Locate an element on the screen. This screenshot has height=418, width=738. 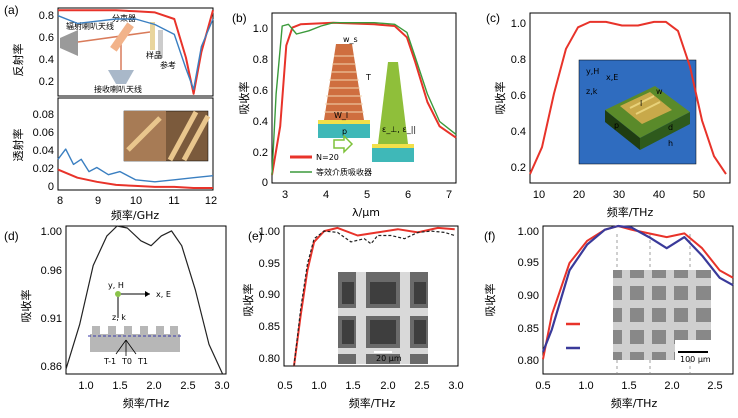
c-w-label: w is located at coordinates (659, 91).